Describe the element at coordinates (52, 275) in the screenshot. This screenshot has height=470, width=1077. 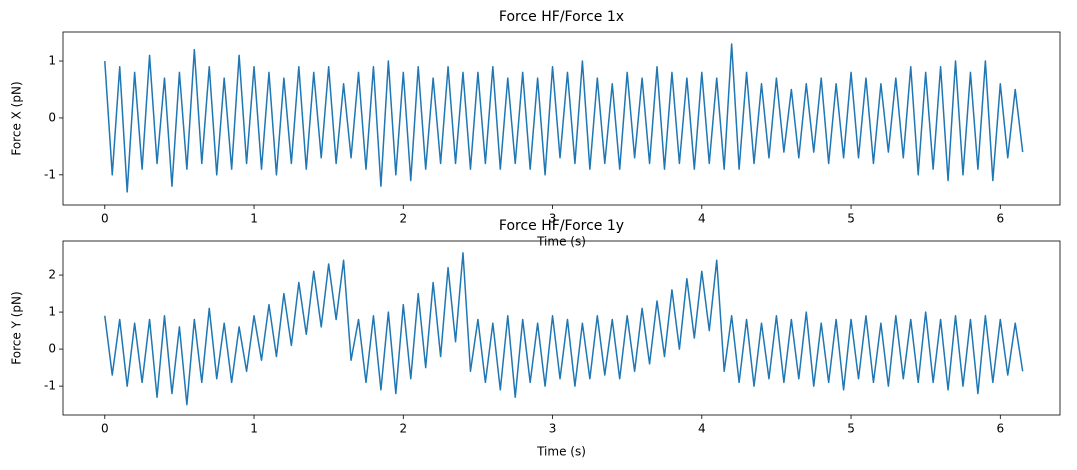
I see `y-tick-label: 2` at that location.